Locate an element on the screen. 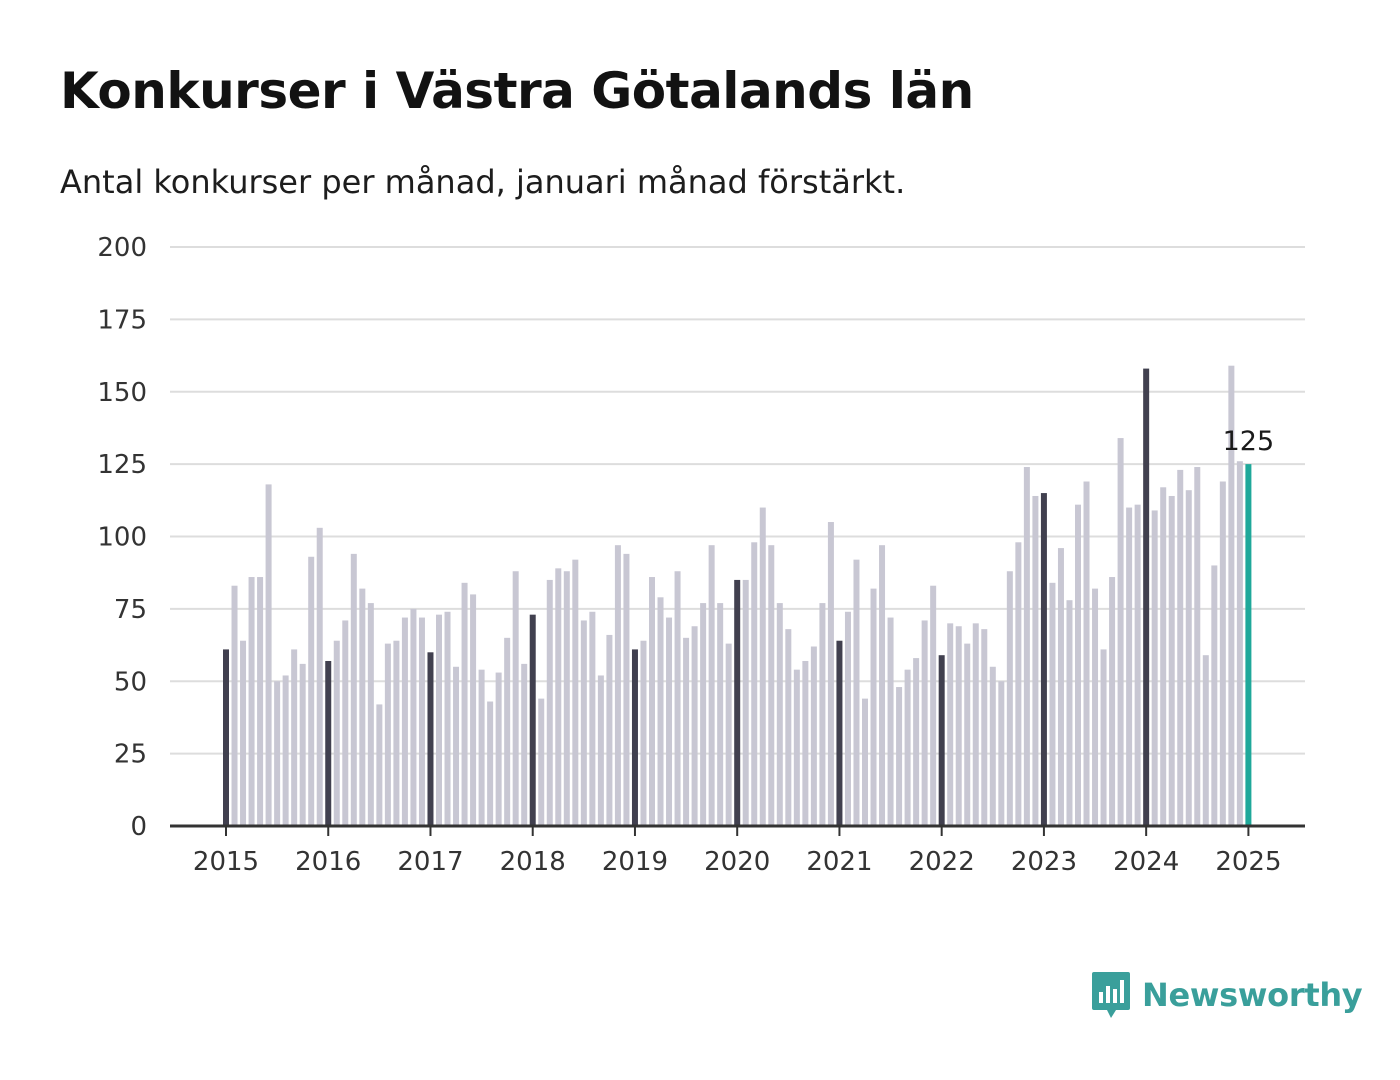  x-tick-label: 2024 is located at coordinates (1146, 862).